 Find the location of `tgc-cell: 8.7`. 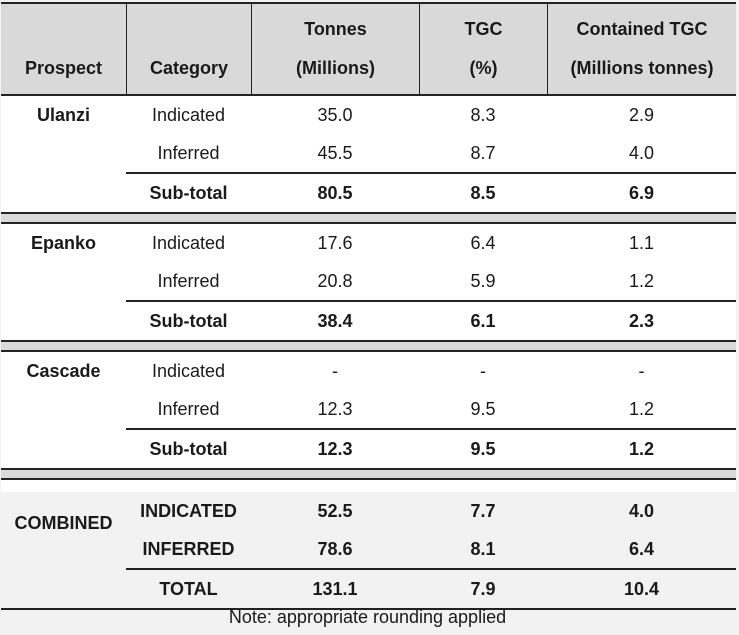

tgc-cell: 8.7 is located at coordinates (483, 152).